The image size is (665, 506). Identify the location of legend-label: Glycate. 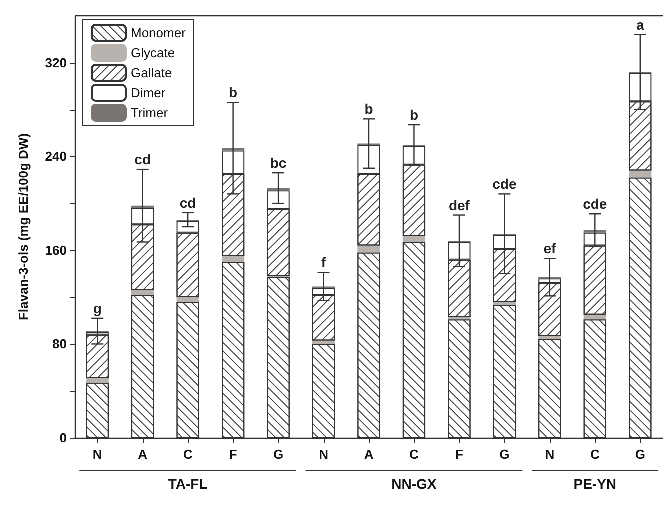
(153, 53).